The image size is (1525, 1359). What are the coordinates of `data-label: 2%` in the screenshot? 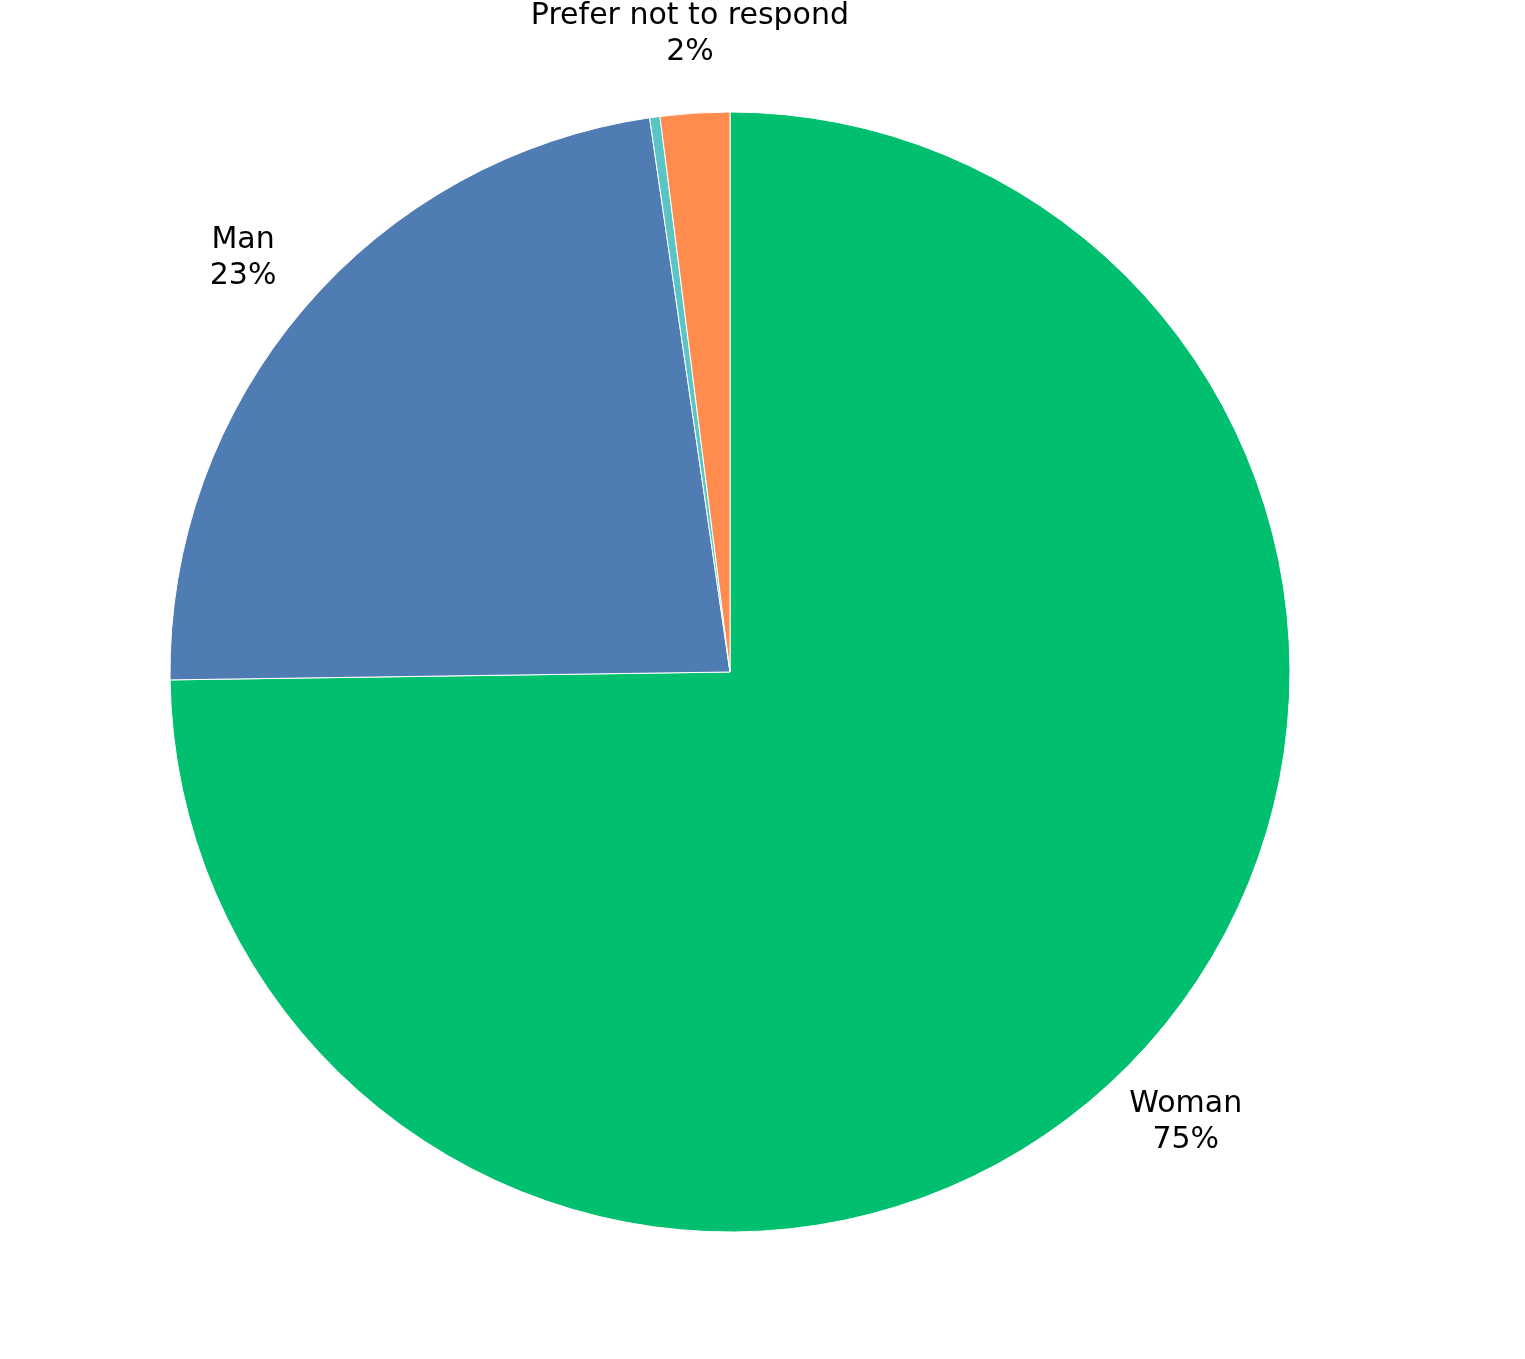 It's located at (690, 50).